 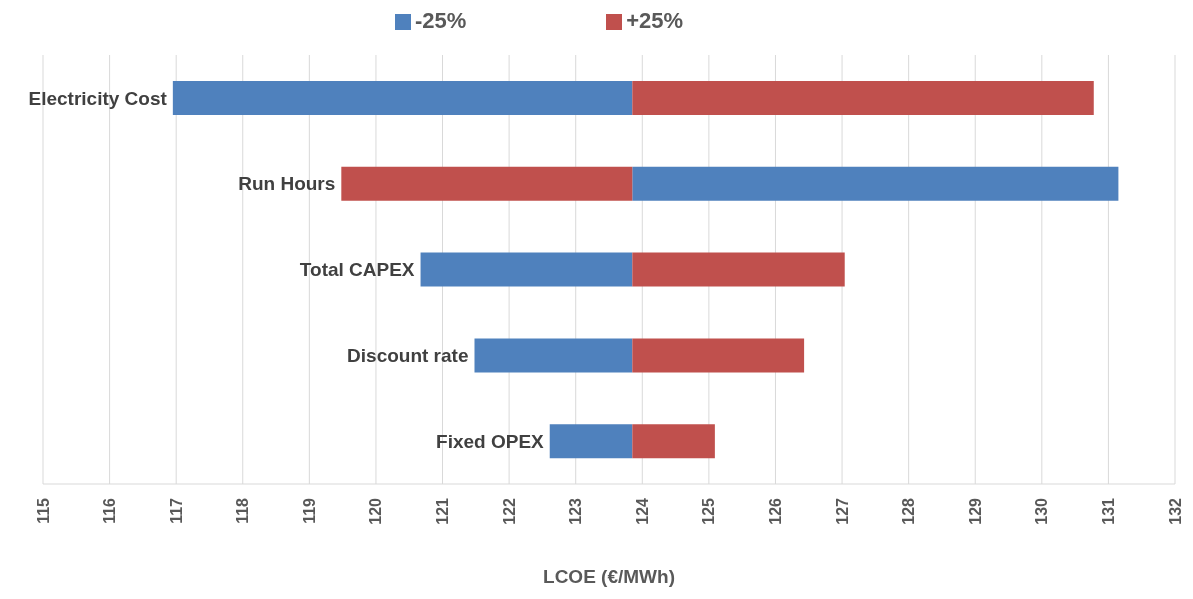 I want to click on x-tick-label: 117, so click(x=176, y=510).